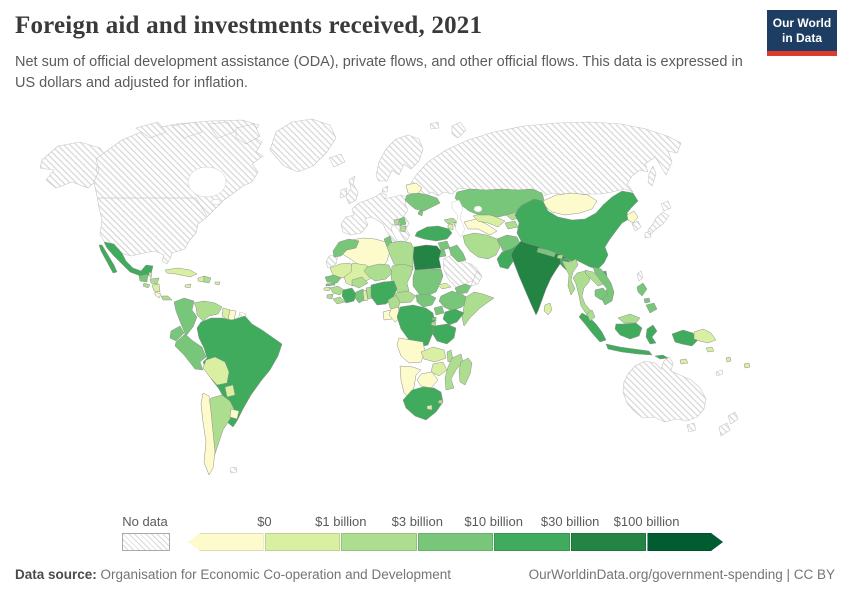 This screenshot has width=850, height=600. I want to click on country-somalia, so click(478, 309).